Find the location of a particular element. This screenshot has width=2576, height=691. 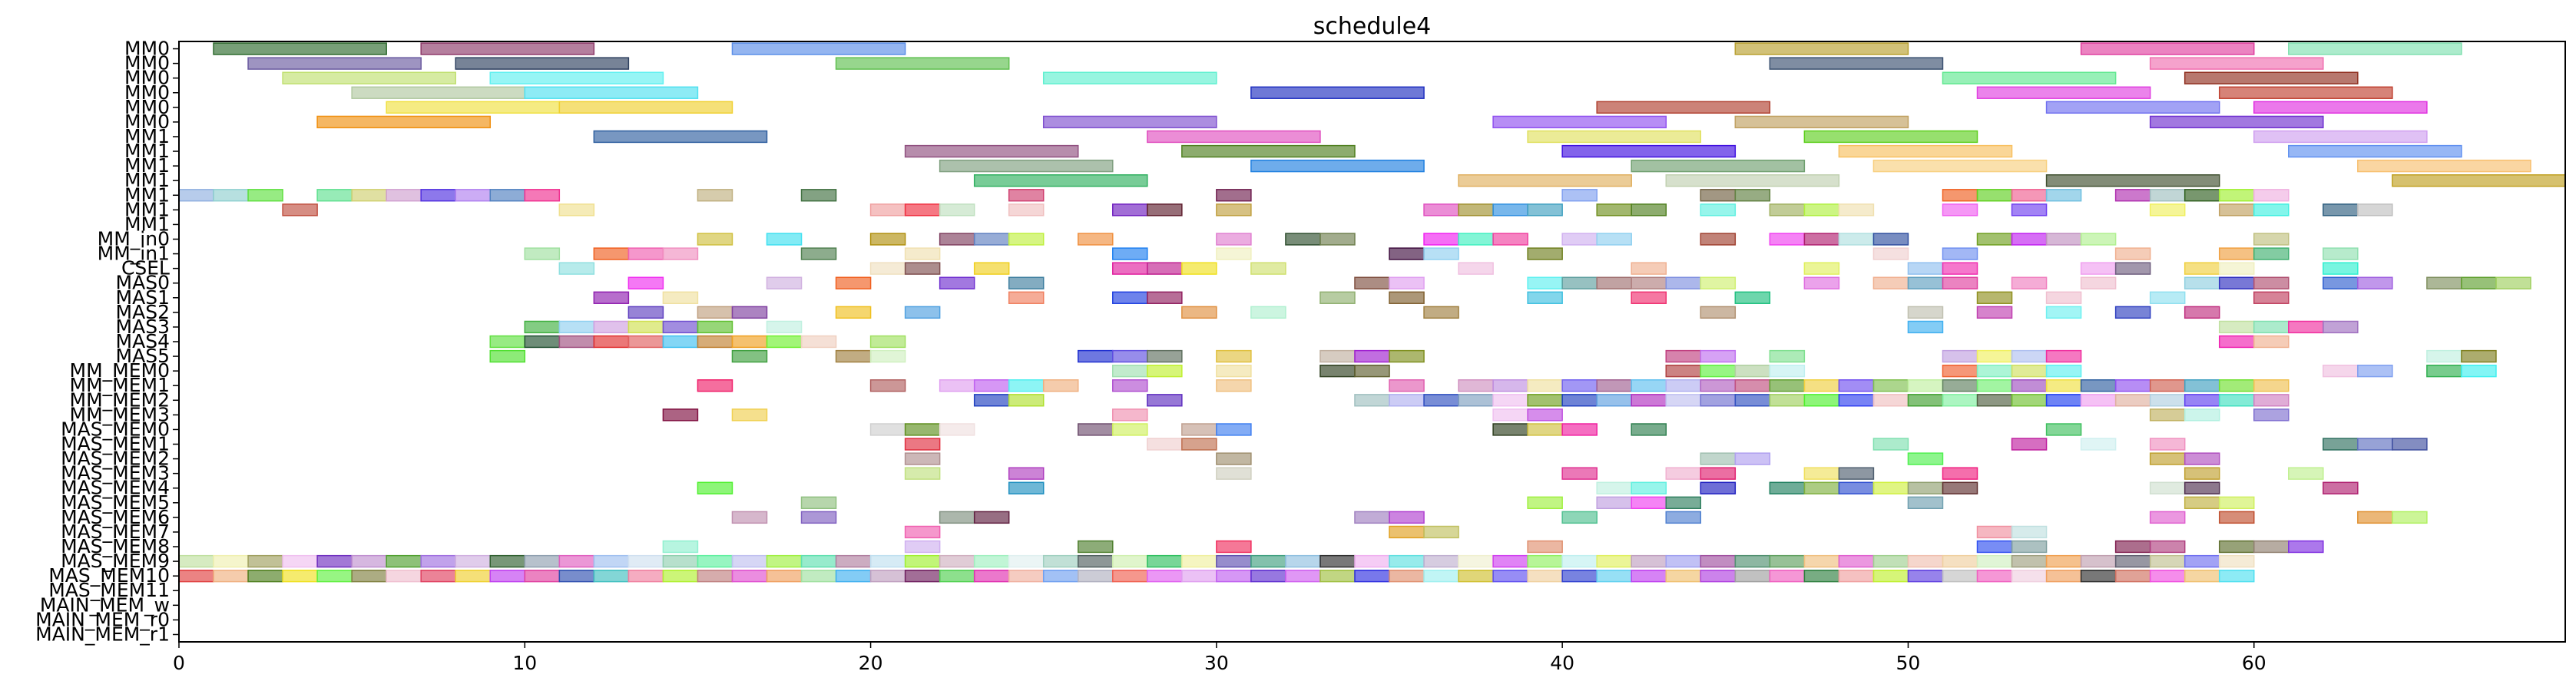

y-tick-label: MM1 is located at coordinates (147, 136).